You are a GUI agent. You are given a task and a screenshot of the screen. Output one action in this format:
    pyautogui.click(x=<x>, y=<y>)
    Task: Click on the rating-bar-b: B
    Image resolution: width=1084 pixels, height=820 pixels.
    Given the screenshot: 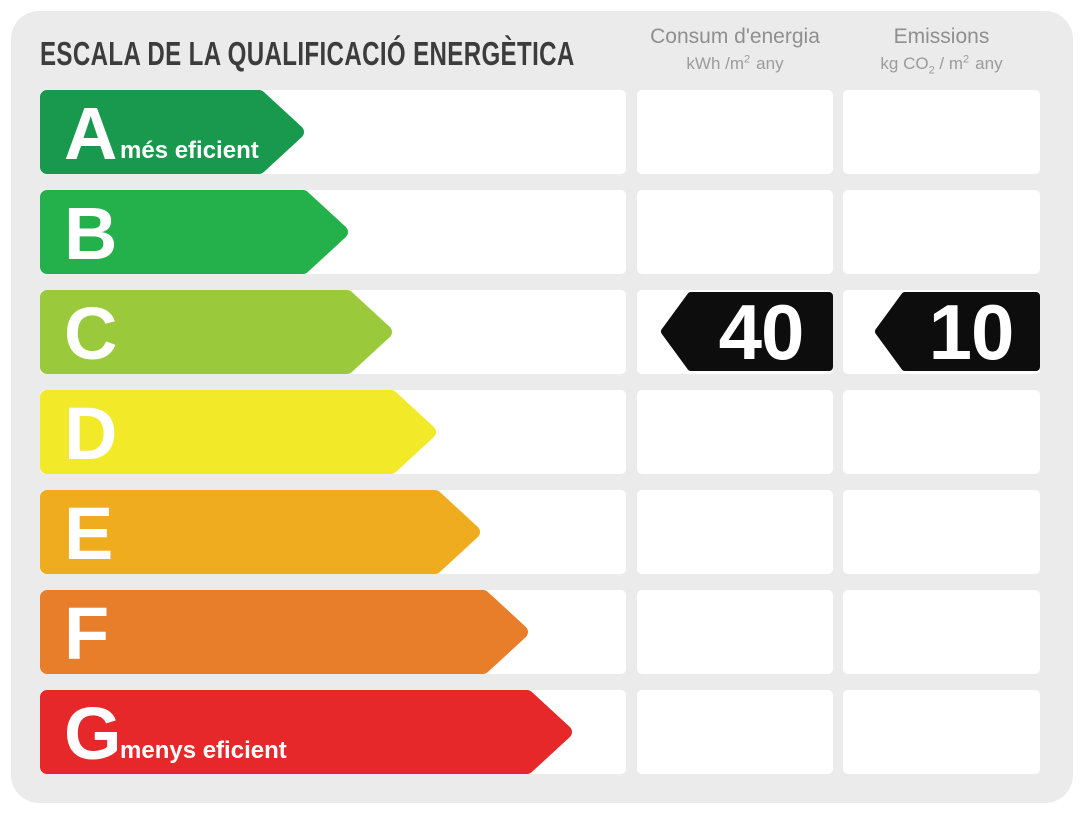 What is the action you would take?
    pyautogui.click(x=194, y=232)
    